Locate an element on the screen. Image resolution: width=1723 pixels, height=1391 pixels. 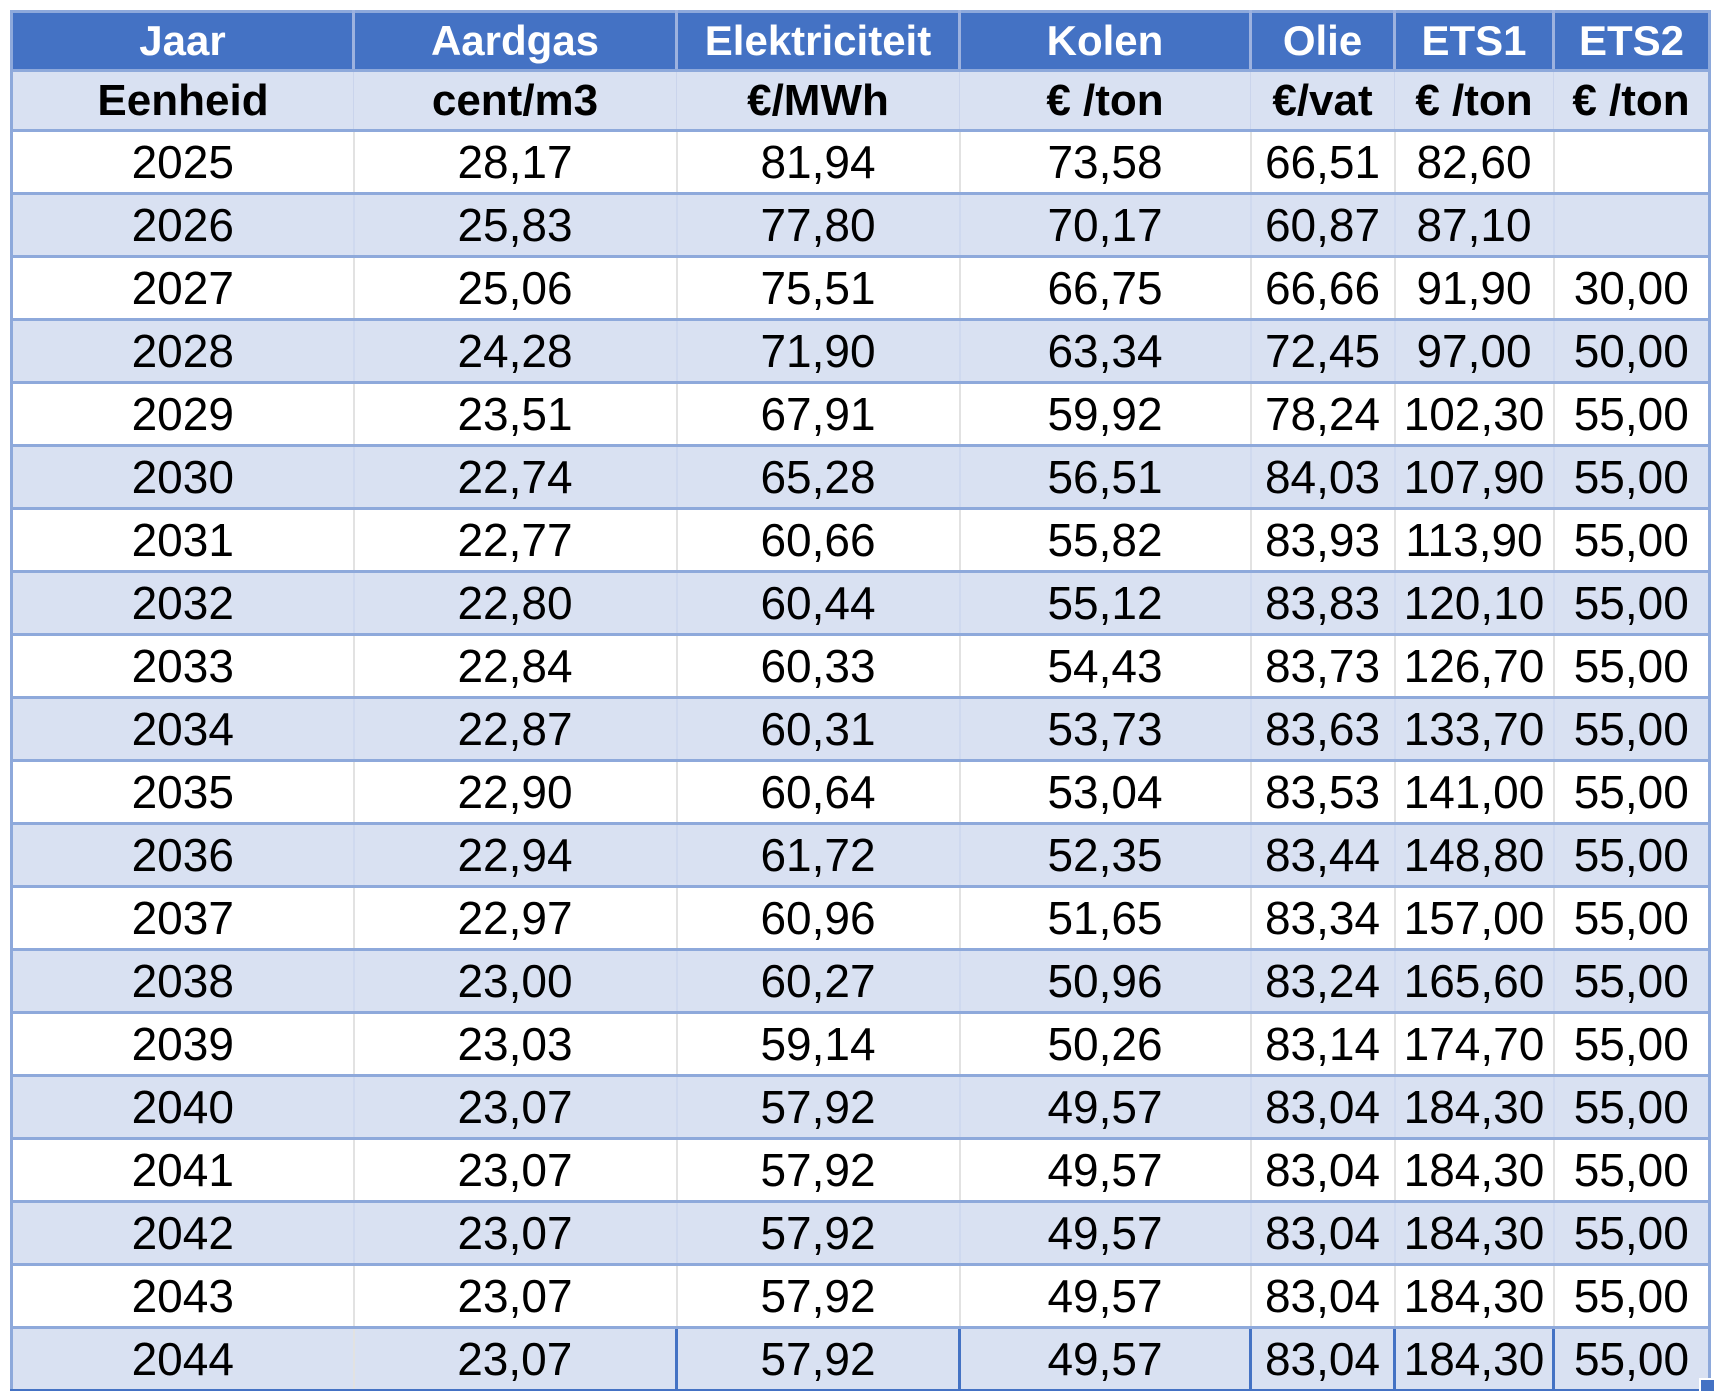
unit-cell-eenheid: Eenheid is located at coordinates (182, 101).